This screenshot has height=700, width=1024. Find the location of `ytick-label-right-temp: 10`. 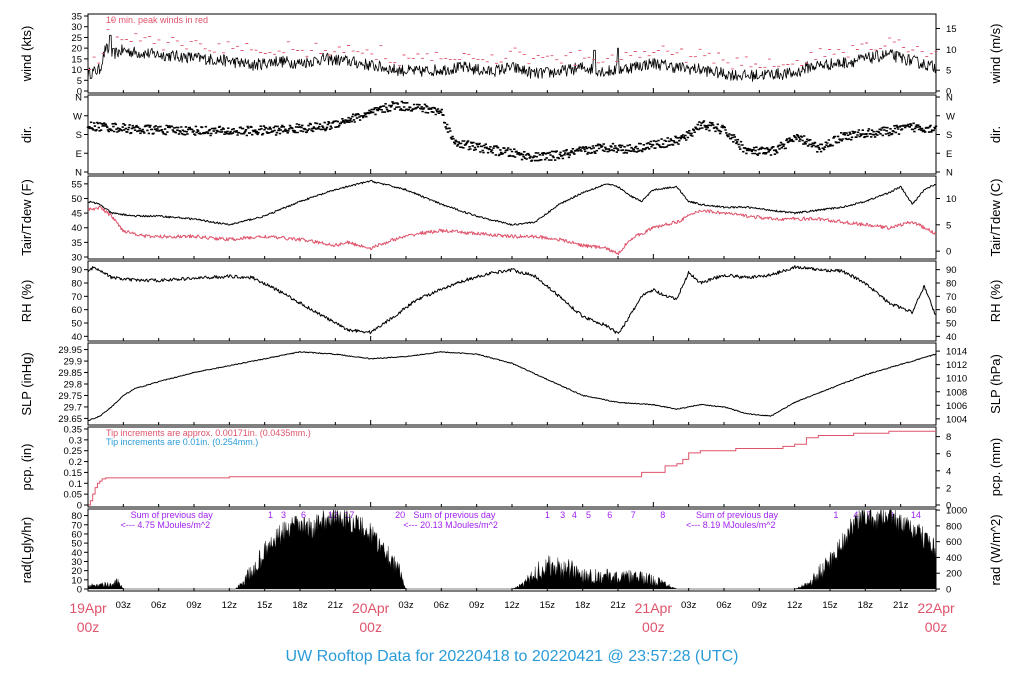

ytick-label-right-temp: 10 is located at coordinates (951, 199).